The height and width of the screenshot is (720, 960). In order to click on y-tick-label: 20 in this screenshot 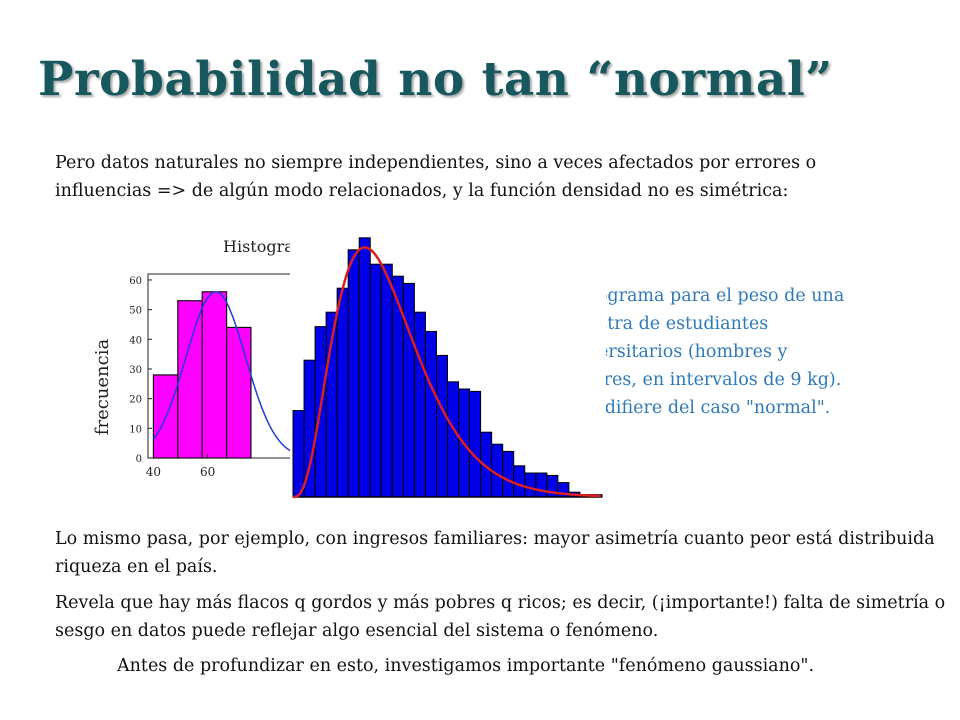, I will do `click(135, 400)`.